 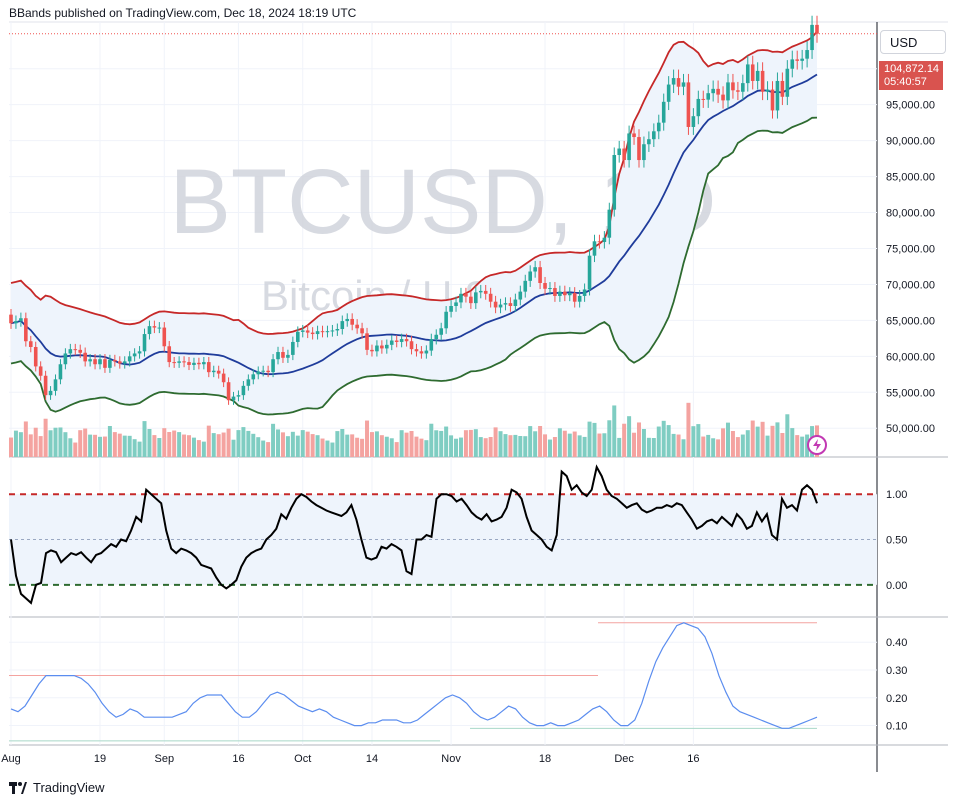 I want to click on lightning-icon, so click(x=817, y=445).